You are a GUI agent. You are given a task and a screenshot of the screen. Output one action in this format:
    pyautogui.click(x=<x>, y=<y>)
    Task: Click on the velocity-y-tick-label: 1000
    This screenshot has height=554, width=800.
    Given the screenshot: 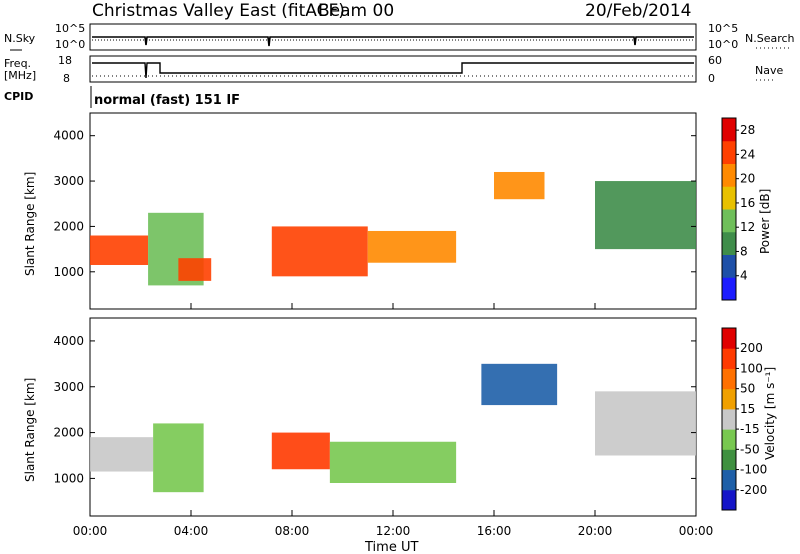 What is the action you would take?
    pyautogui.click(x=68, y=478)
    